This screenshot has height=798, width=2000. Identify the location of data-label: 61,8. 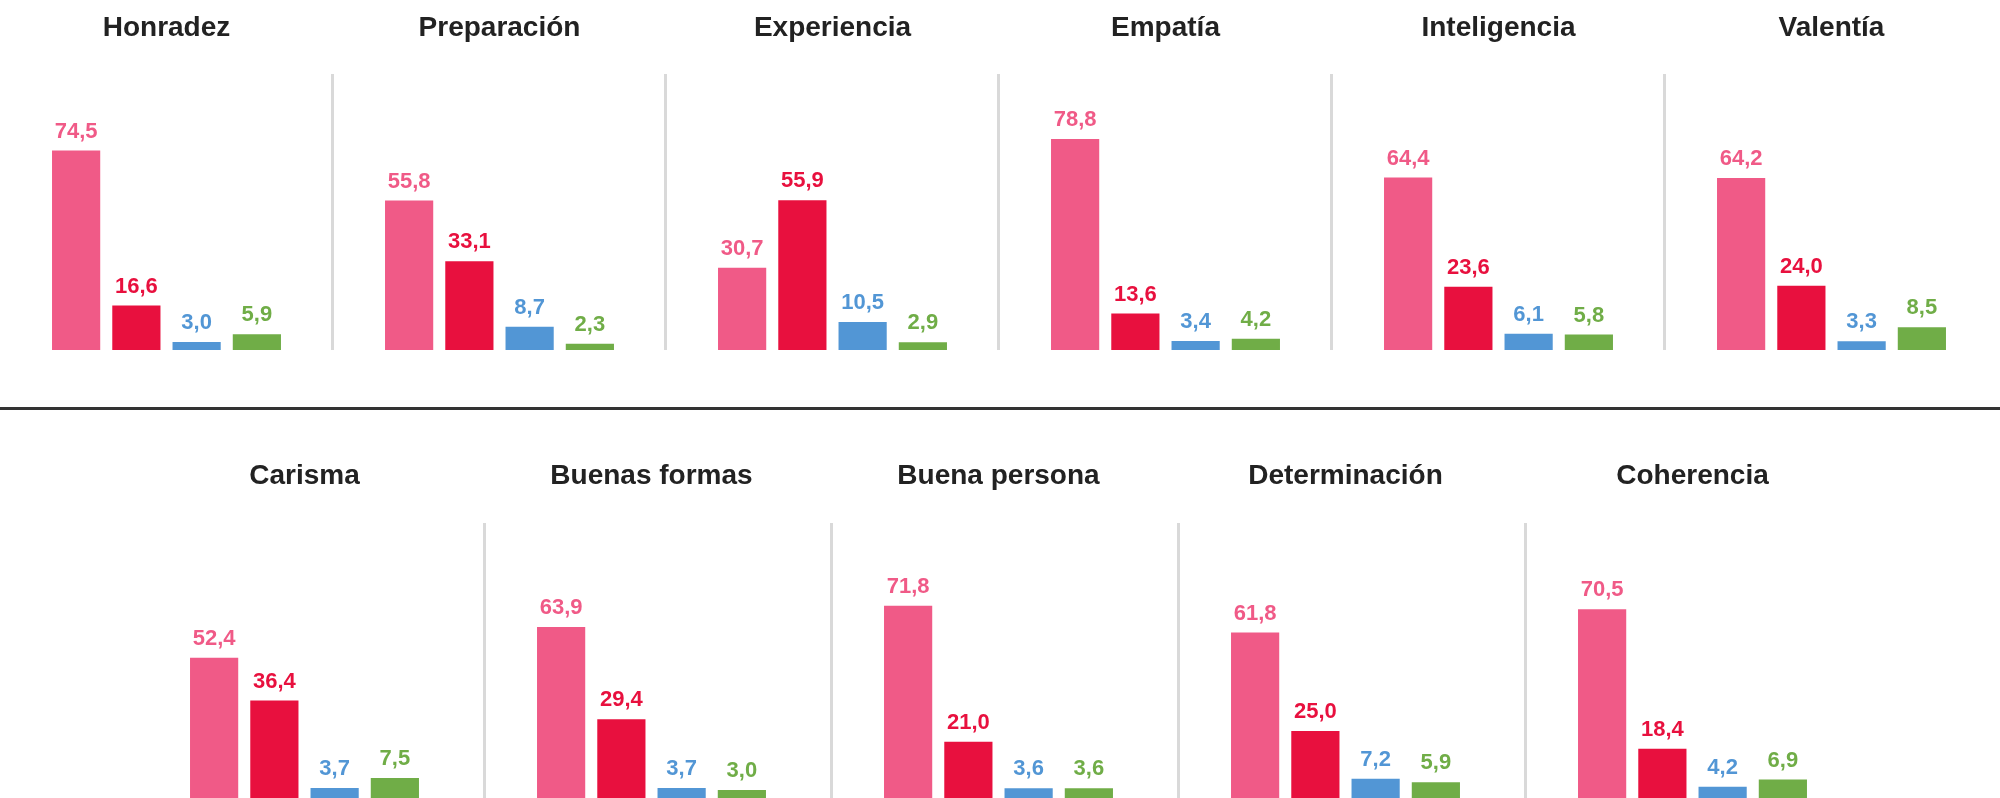
(1255, 612).